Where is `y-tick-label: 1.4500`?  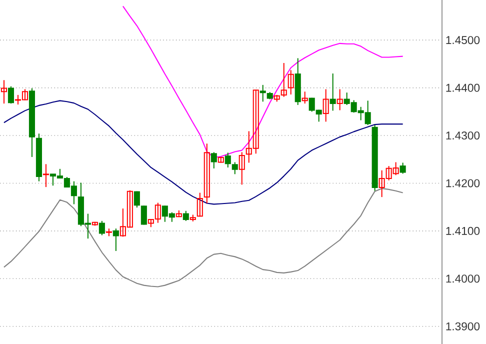
y-tick-label: 1.4500 is located at coordinates (463, 40).